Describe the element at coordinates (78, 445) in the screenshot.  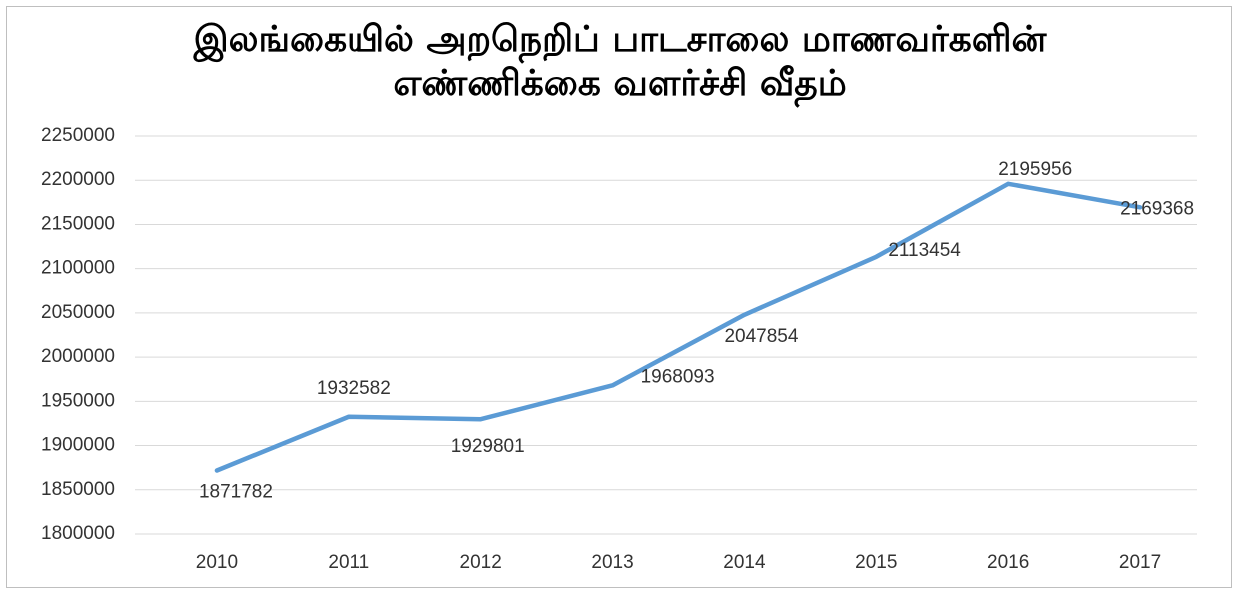
I see `y-tick-label: 1900000` at that location.